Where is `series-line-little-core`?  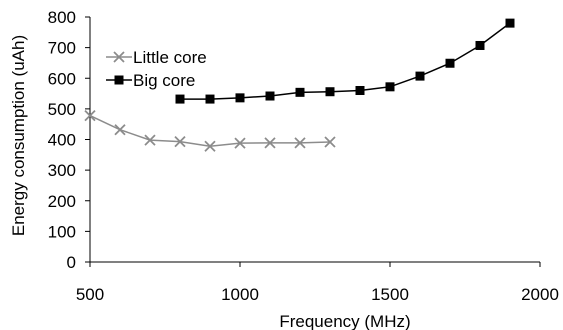
series-line-little-core is located at coordinates (210, 130).